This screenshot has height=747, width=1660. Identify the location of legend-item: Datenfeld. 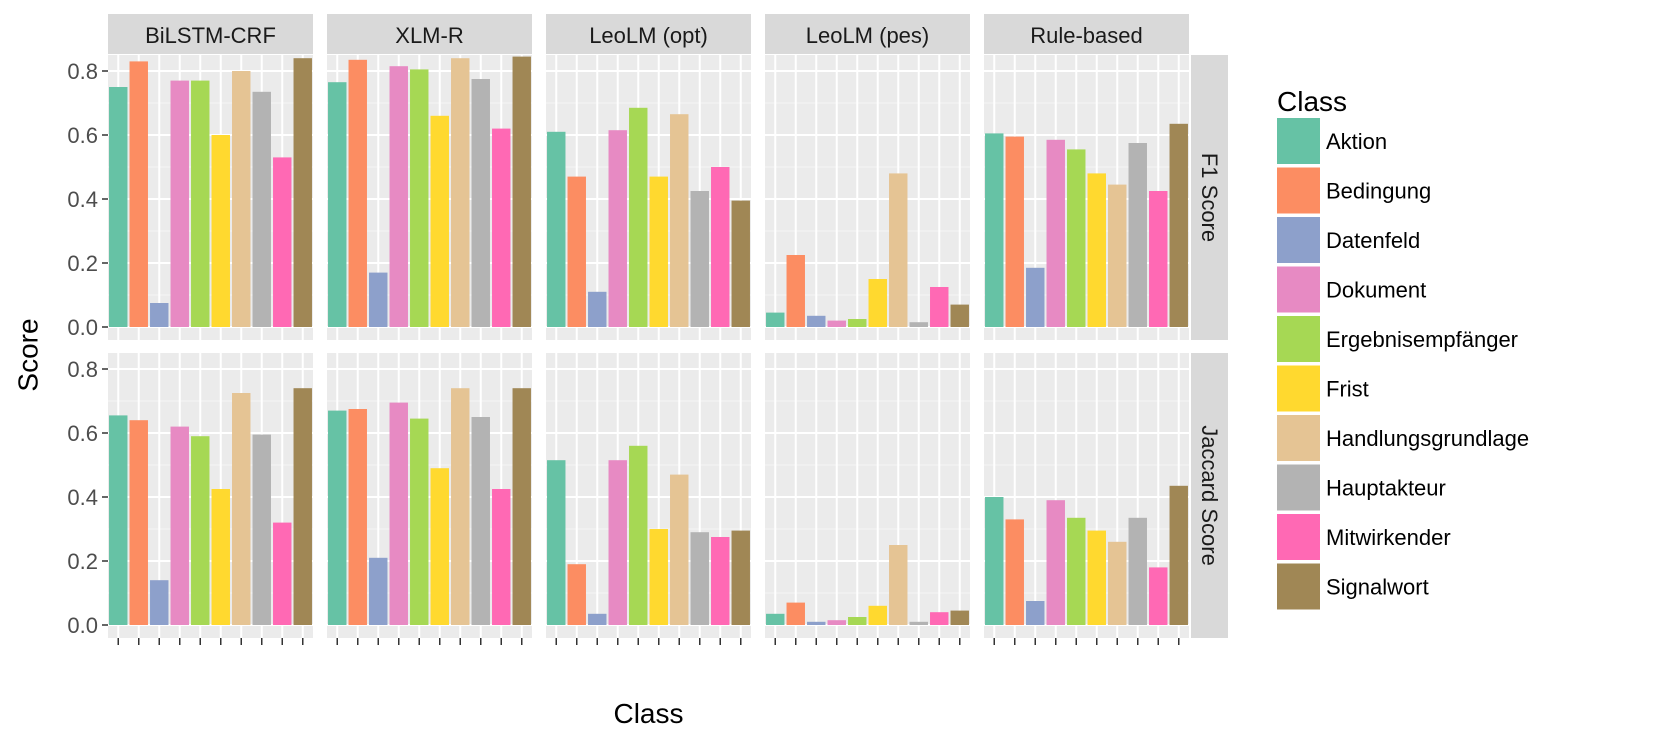
(1348, 240).